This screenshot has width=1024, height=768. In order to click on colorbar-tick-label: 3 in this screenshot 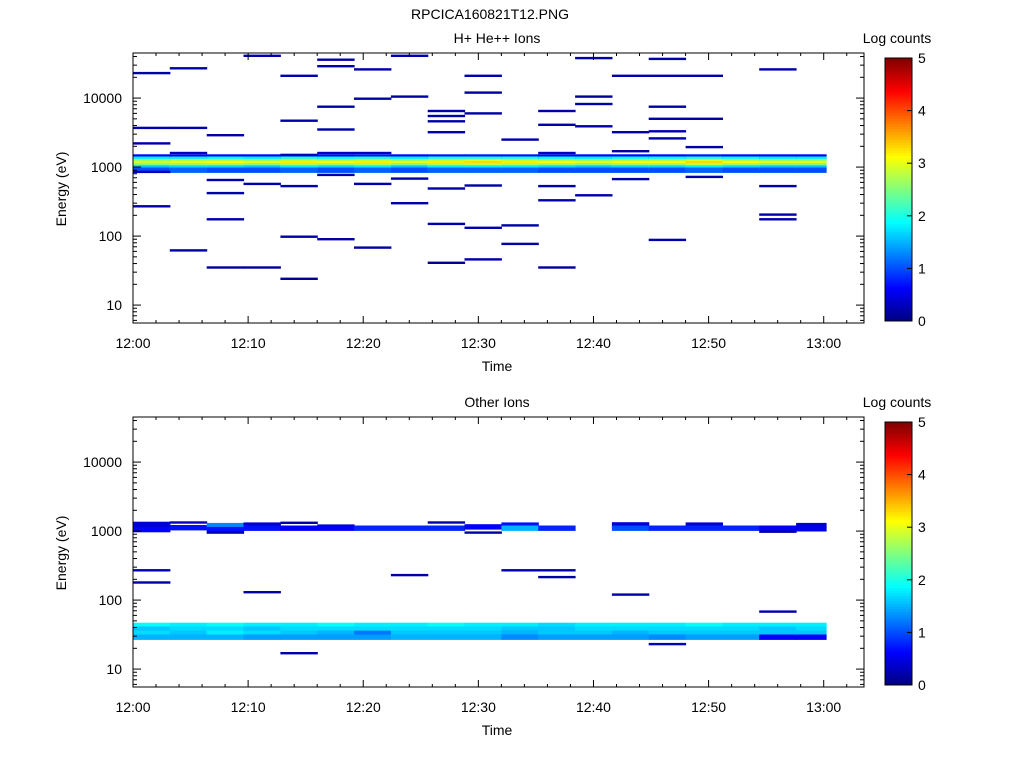, I will do `click(922, 527)`.